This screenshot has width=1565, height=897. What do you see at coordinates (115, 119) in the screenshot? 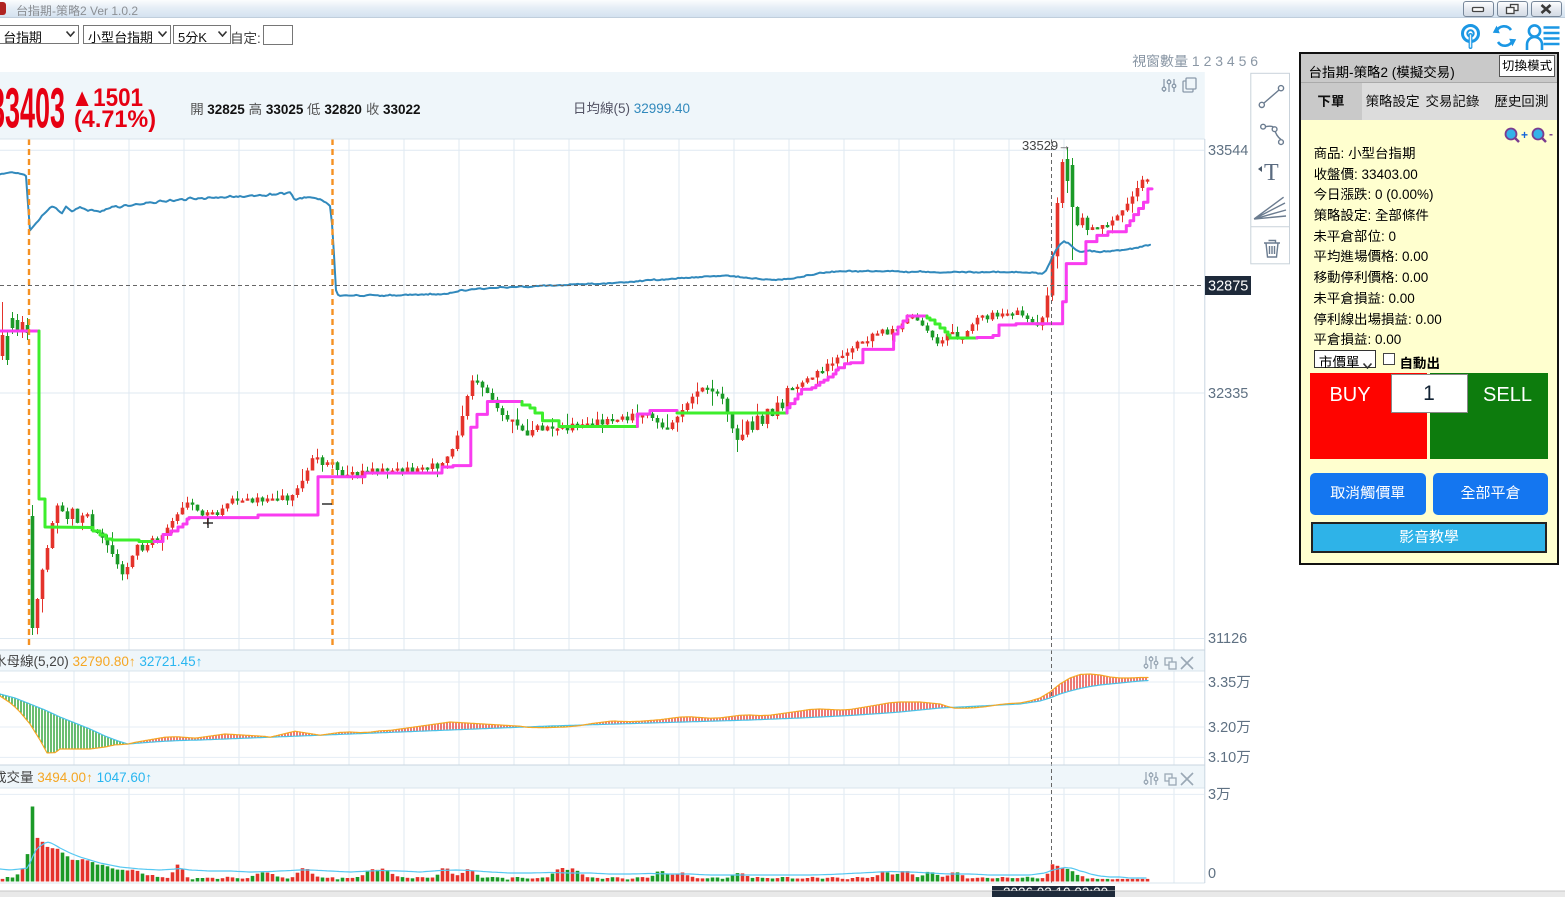
I see `svg-text: (4.71%)` at bounding box center [115, 119].